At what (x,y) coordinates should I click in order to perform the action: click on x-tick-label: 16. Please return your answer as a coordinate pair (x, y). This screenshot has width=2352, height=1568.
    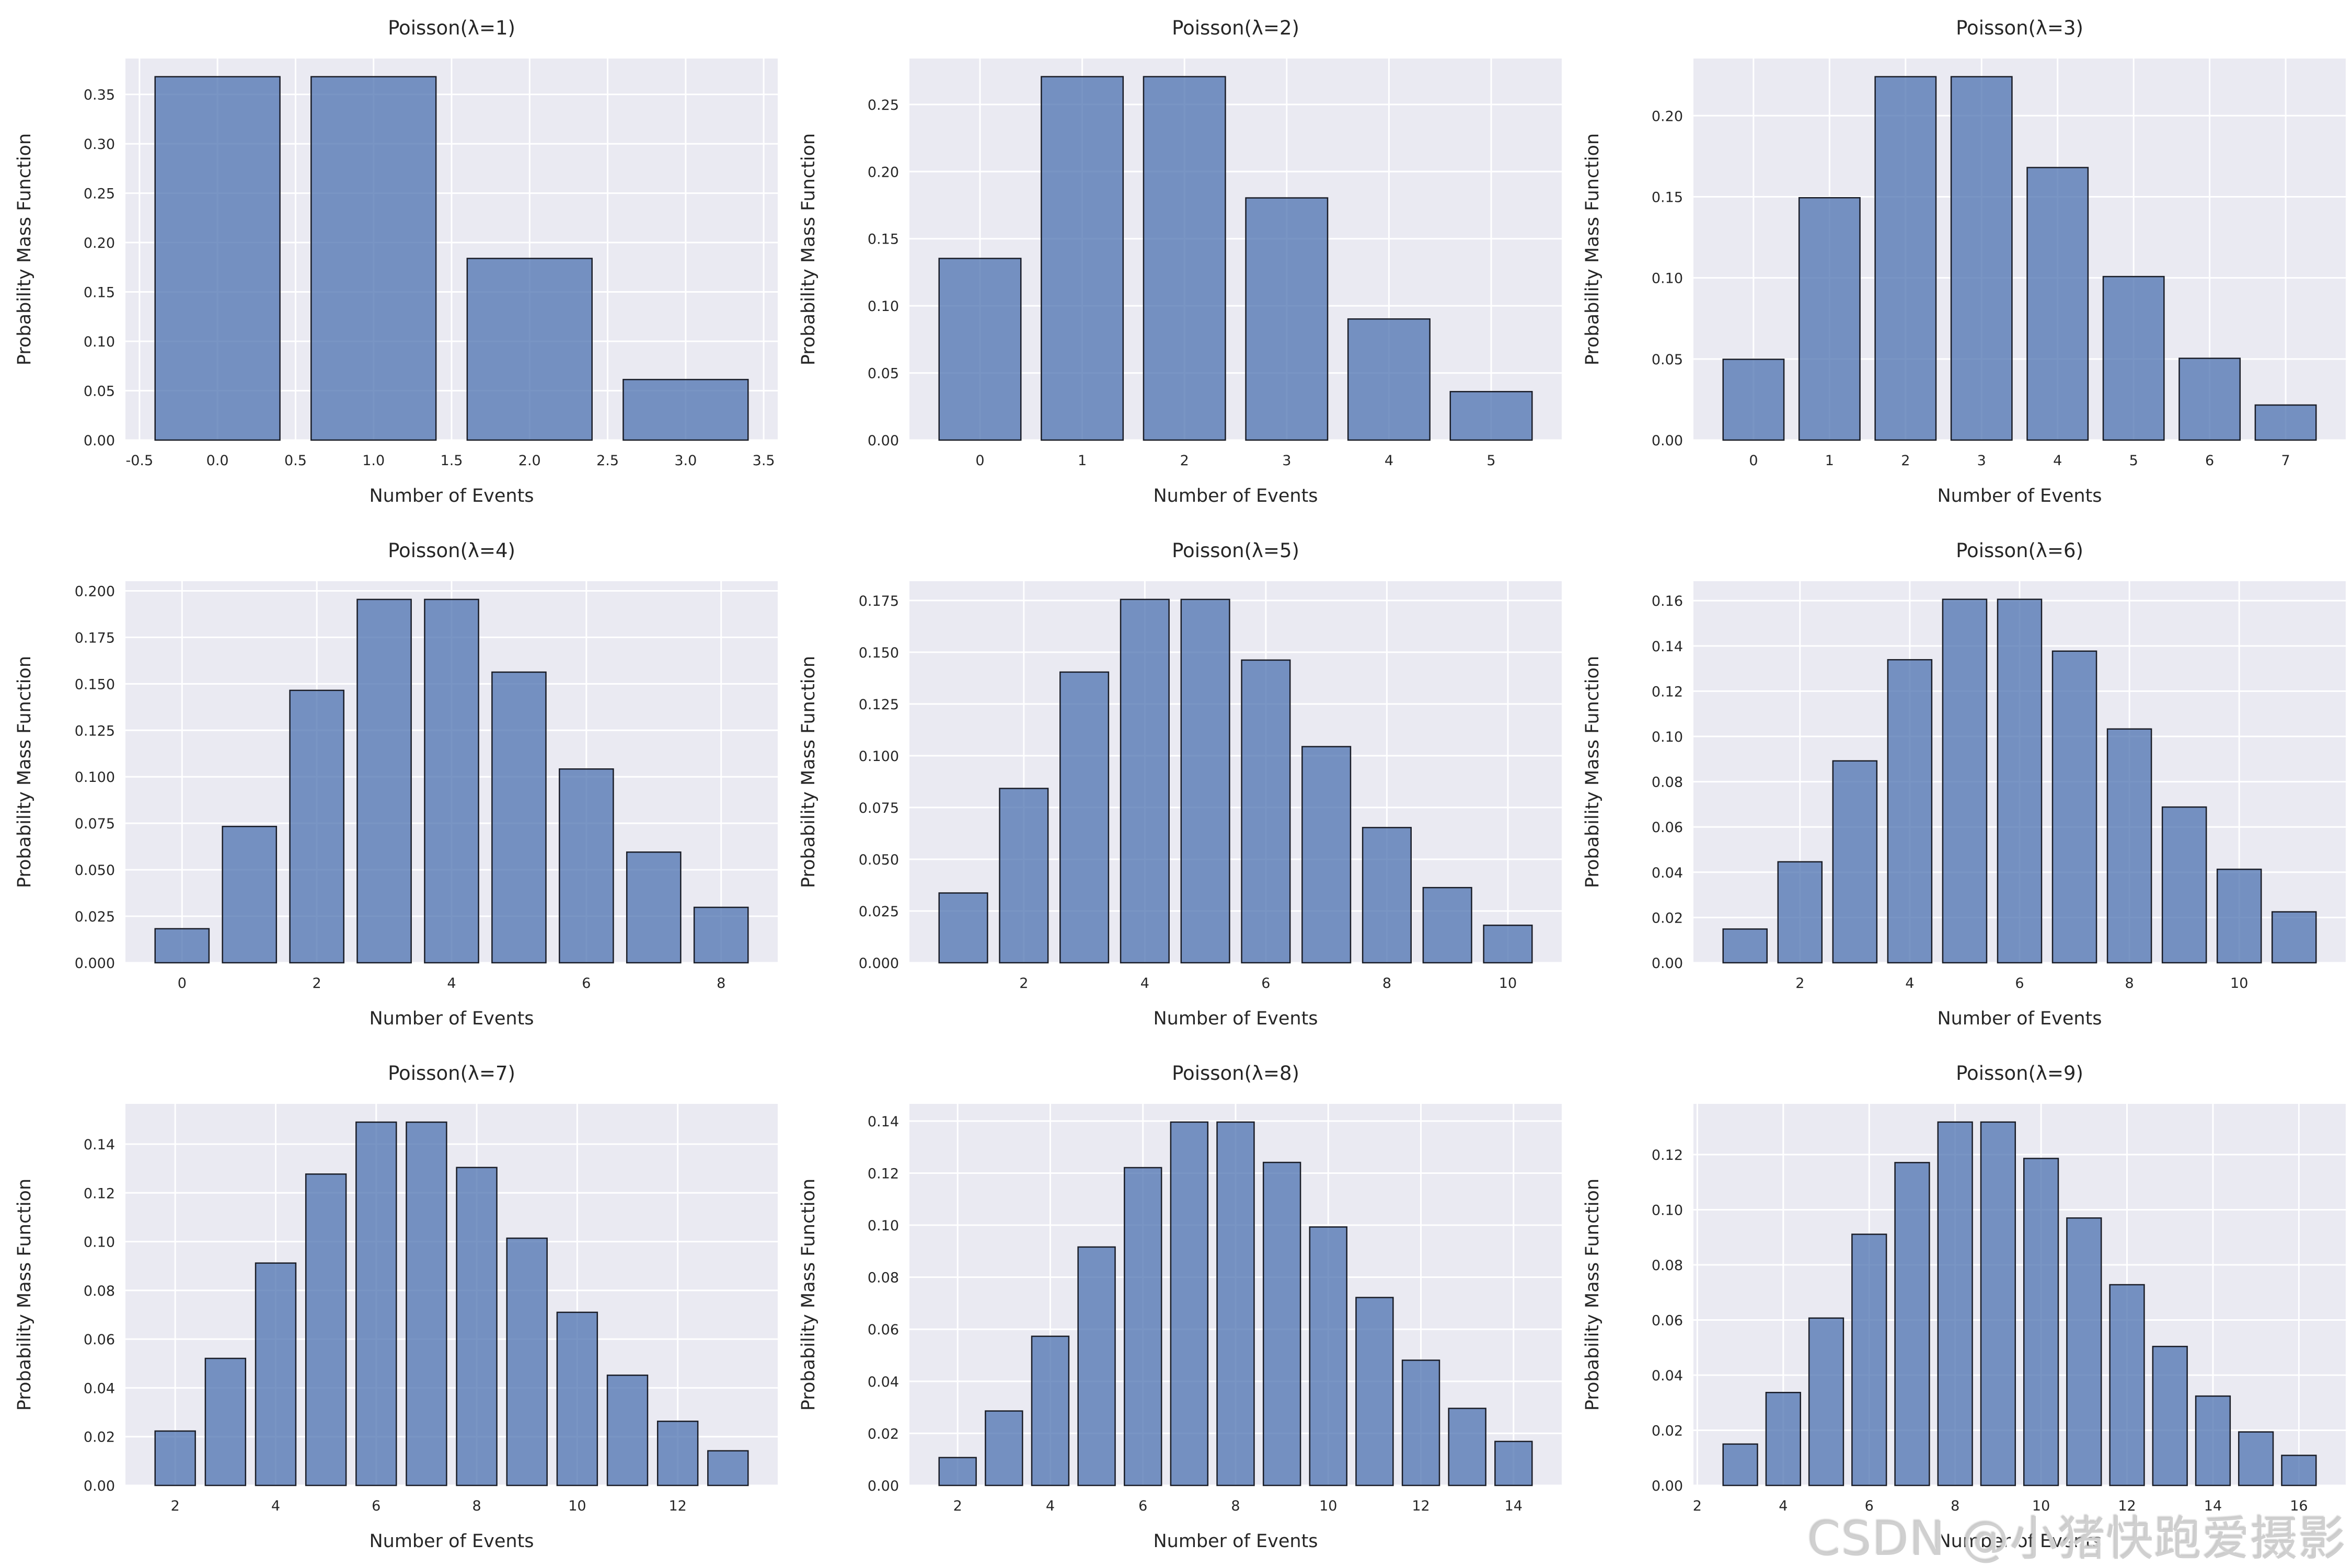
    Looking at the image, I should click on (2299, 1506).